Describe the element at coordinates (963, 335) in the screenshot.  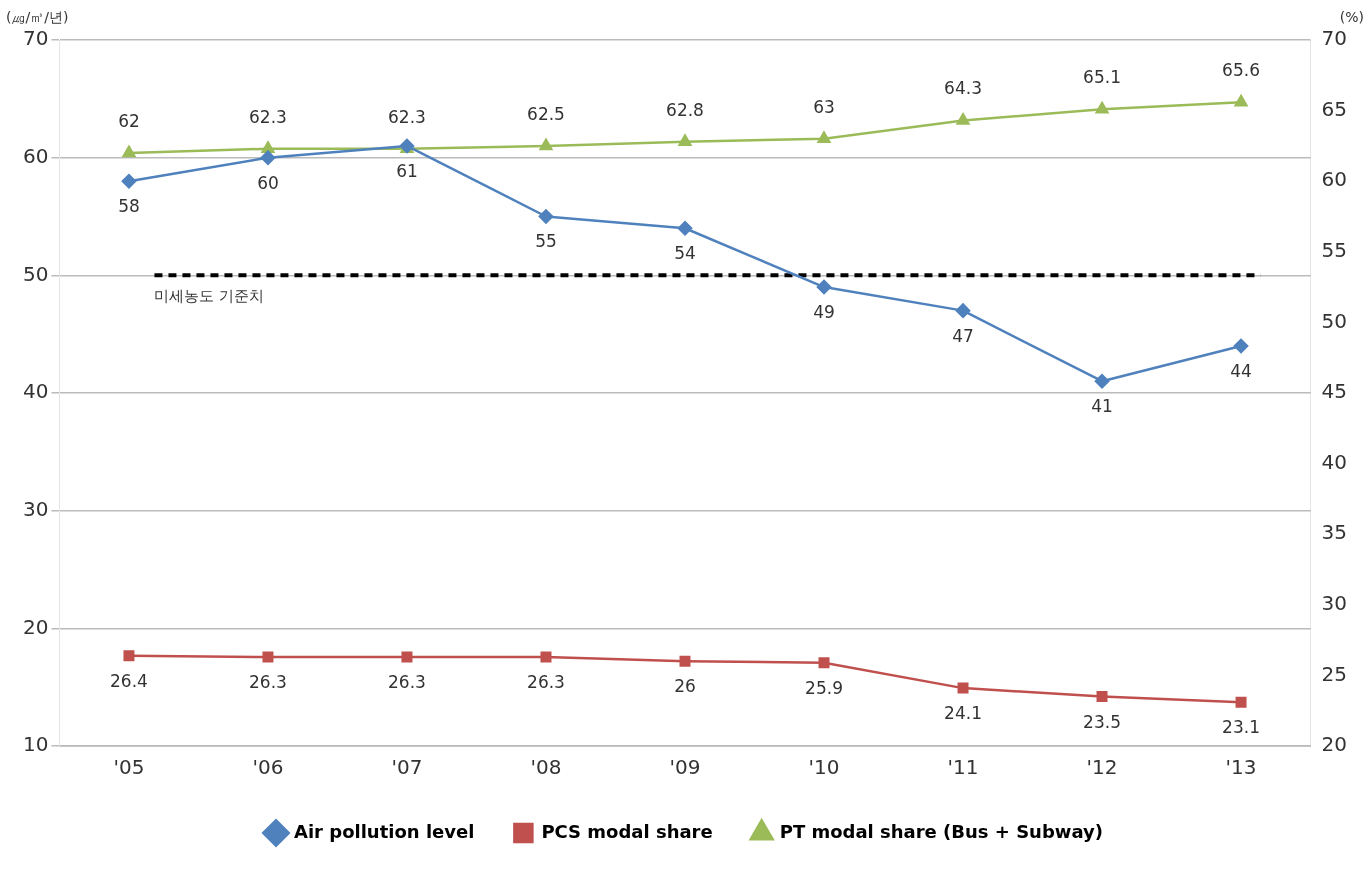
I see `data-label: 47` at that location.